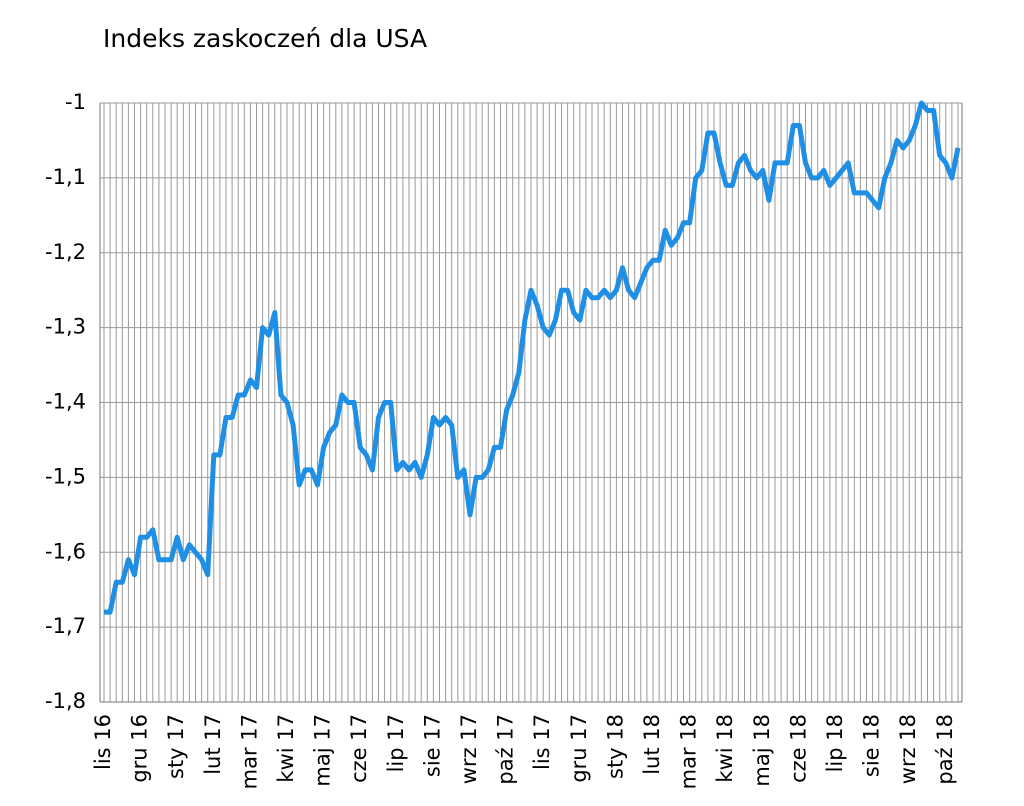 The height and width of the screenshot is (806, 1024). I want to click on x-tick-label: sie 17, so click(432, 745).